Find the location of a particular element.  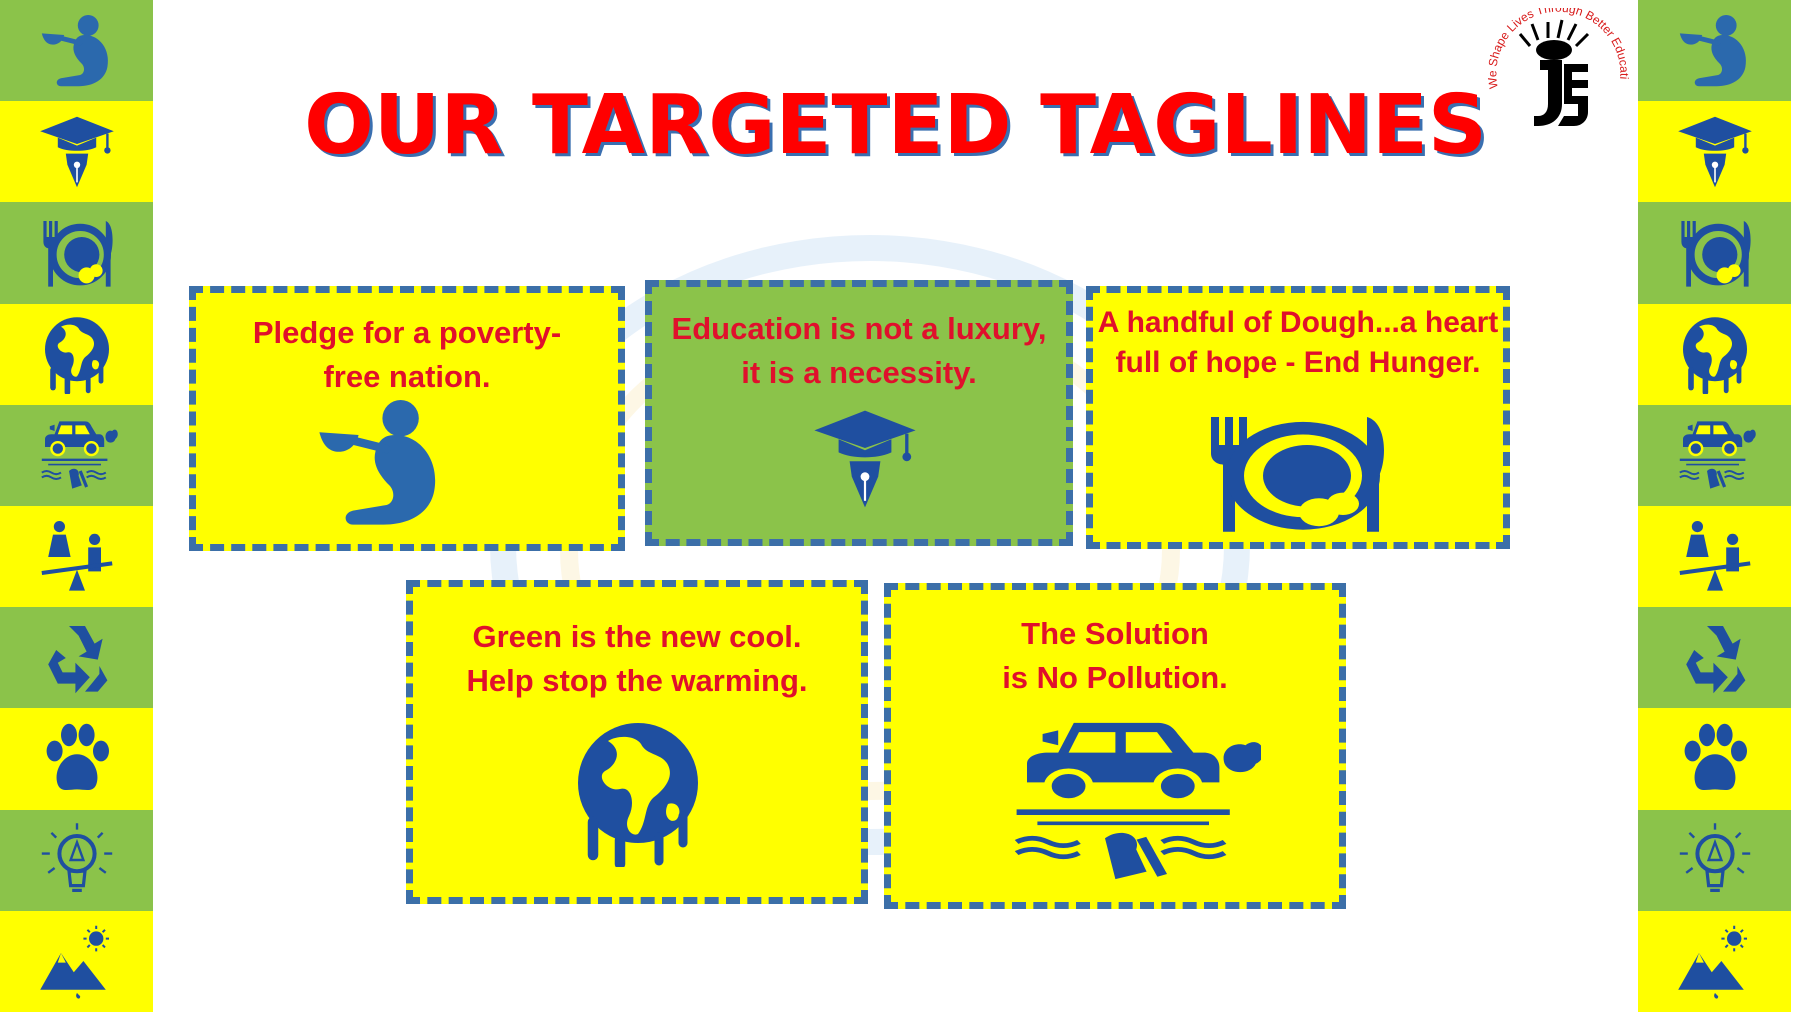

djs-logo: We Shape Lives Through Better Education is located at coordinates (1554, 73).